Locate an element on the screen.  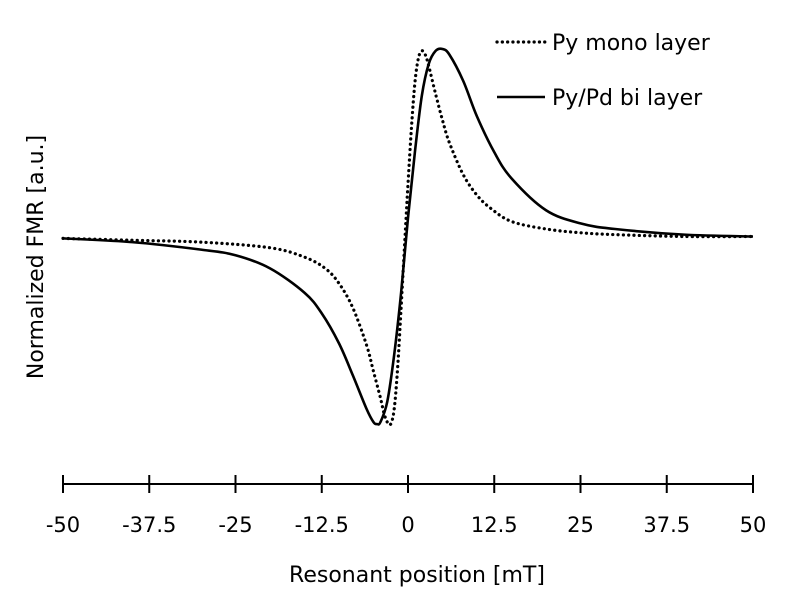
x-tick-label: 12.5 is located at coordinates (494, 525).